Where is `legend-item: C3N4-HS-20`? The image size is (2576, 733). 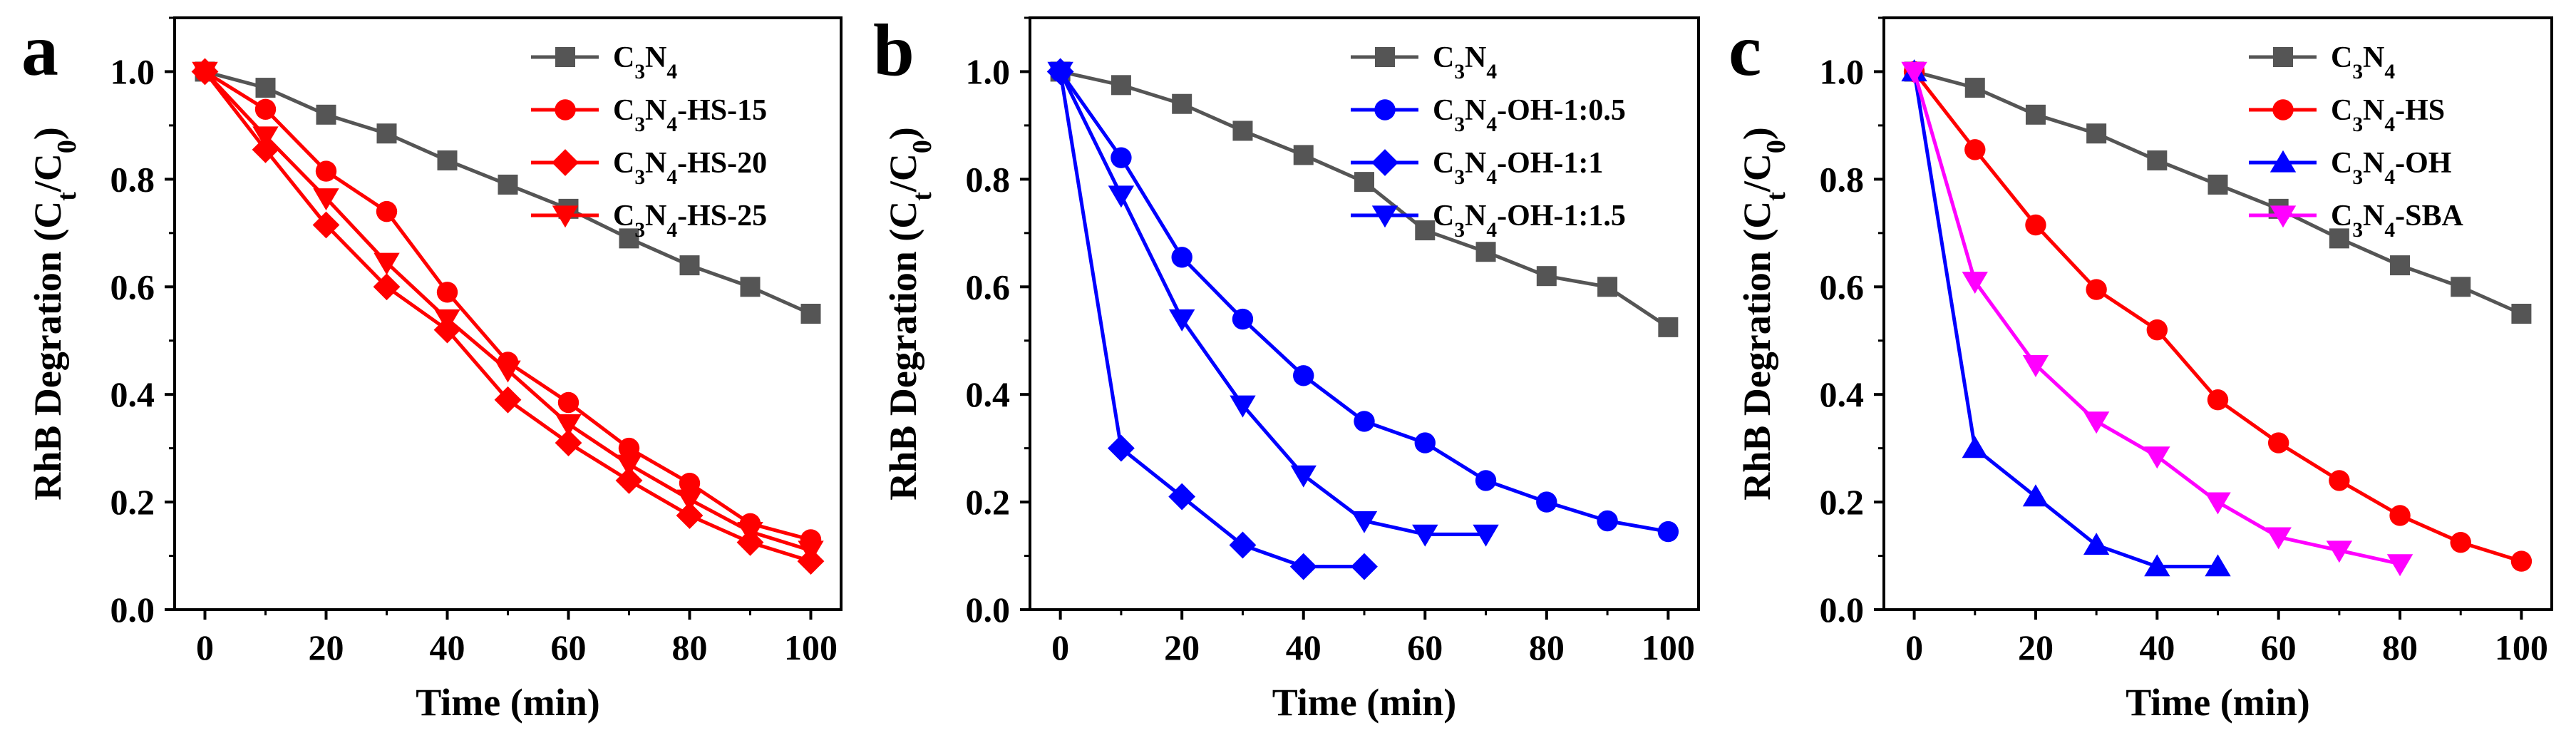 legend-item: C3N4-HS-20 is located at coordinates (649, 168).